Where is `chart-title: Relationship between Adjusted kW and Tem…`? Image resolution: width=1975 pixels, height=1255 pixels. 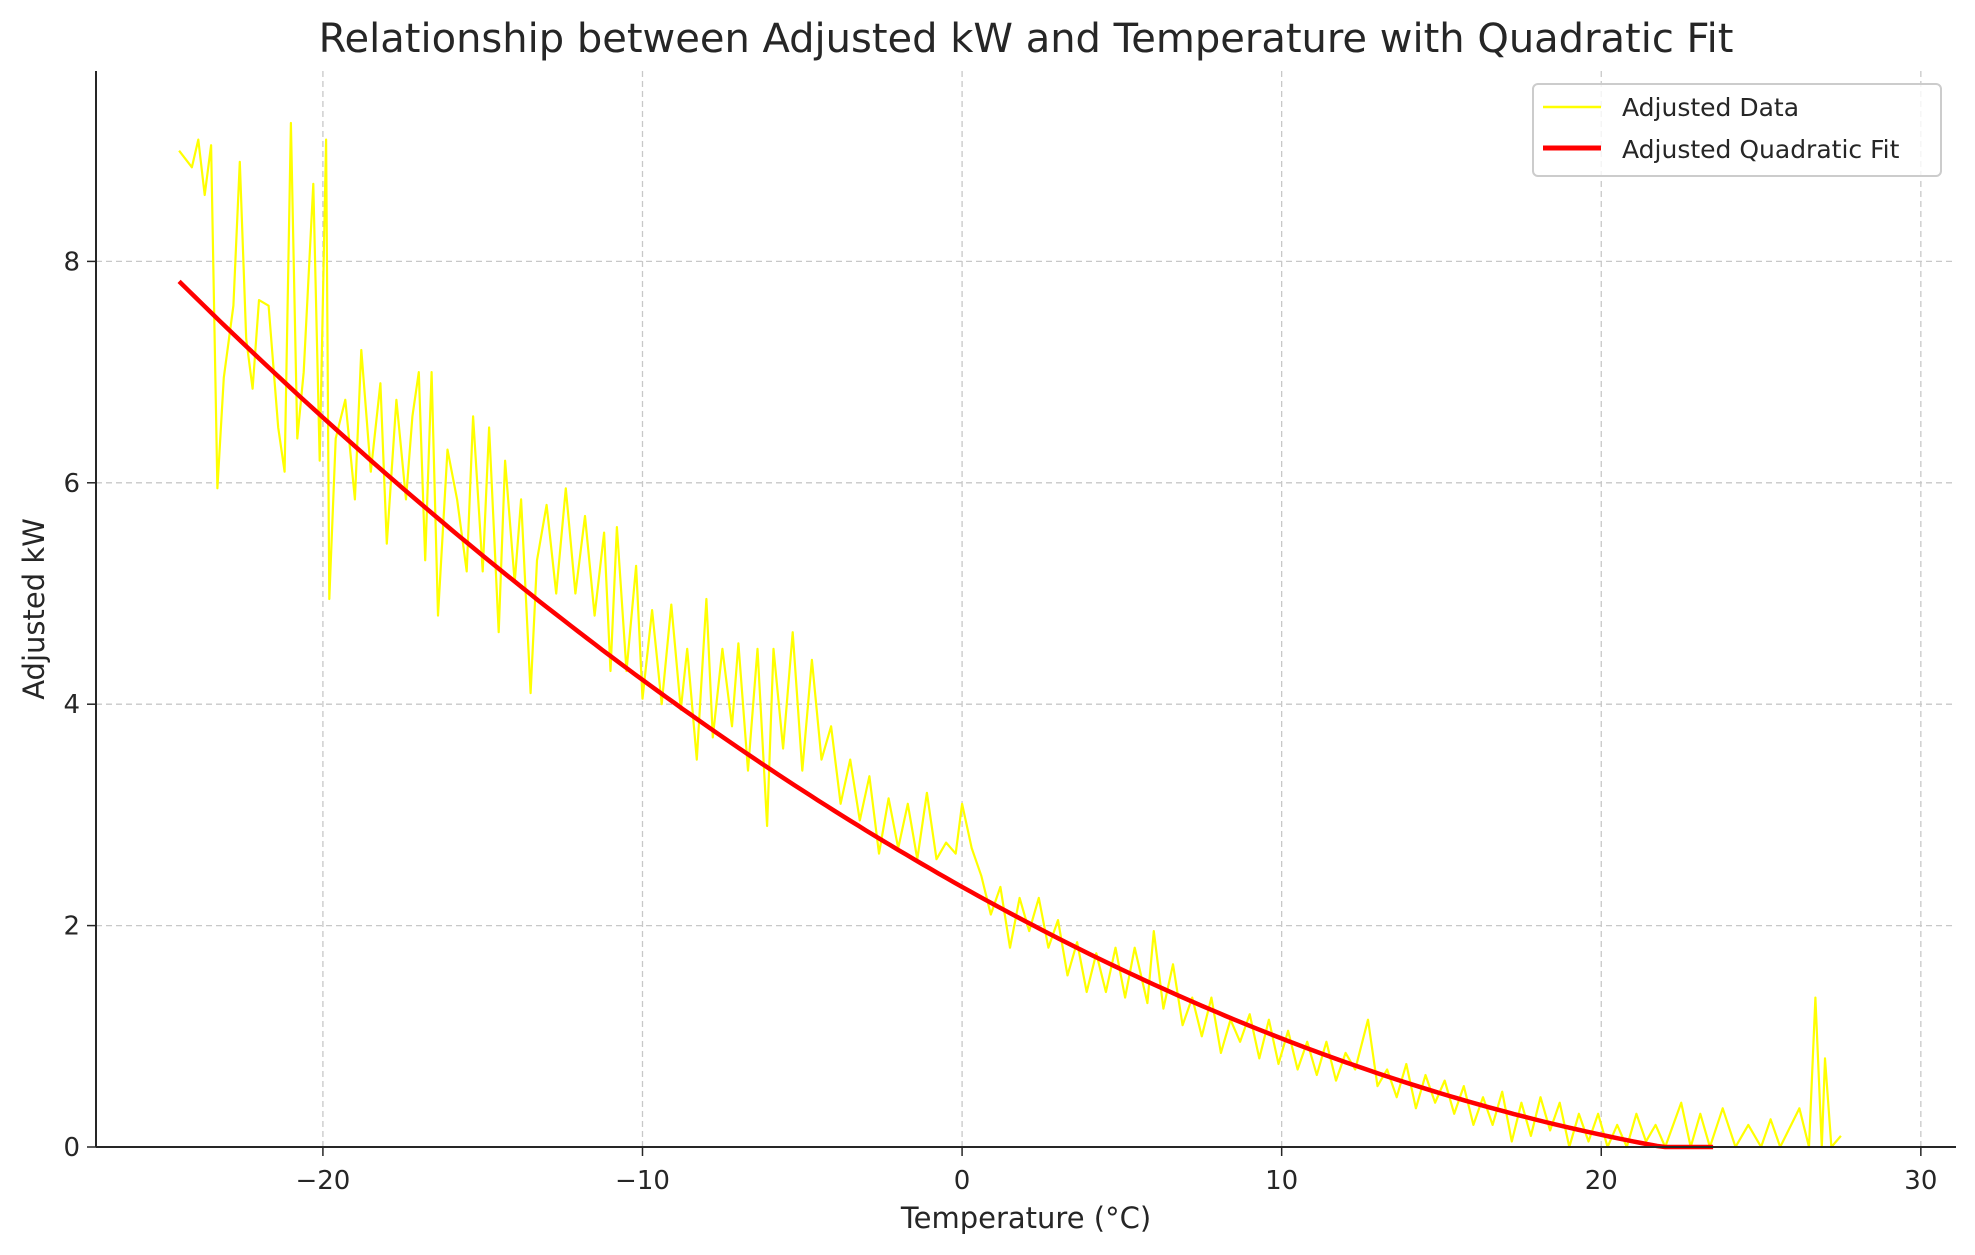
chart-title: Relationship between Adjusted kW and Tem… is located at coordinates (1026, 39).